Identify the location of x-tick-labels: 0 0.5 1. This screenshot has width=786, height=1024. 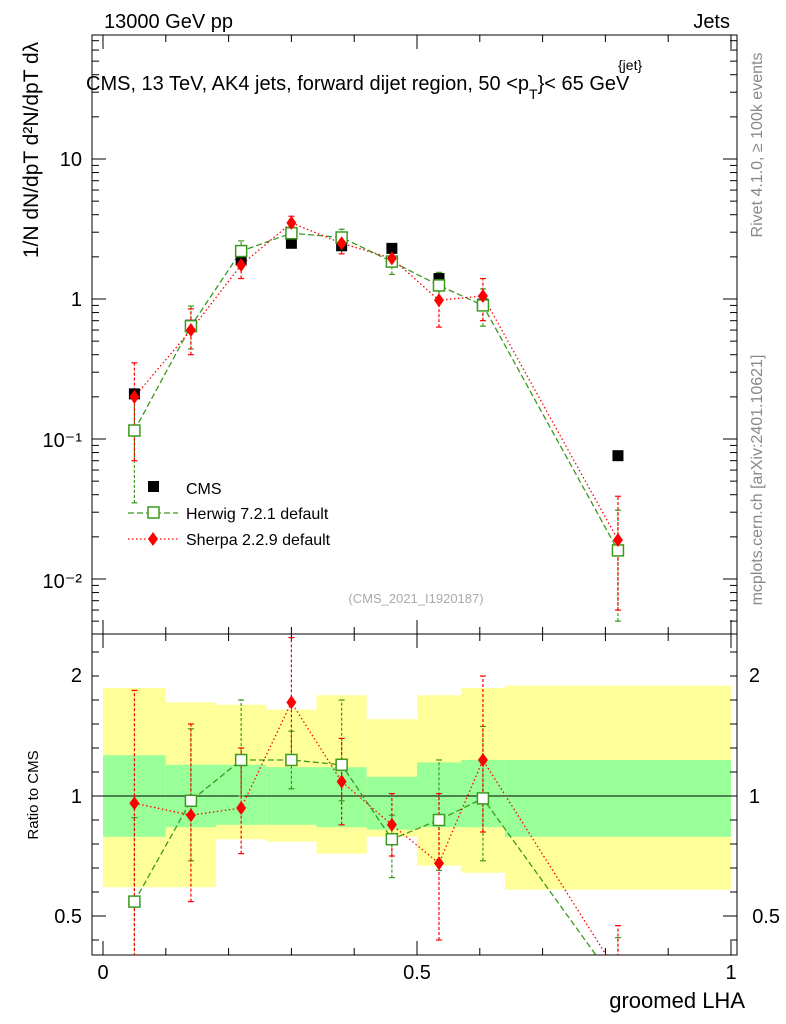
(416, 973).